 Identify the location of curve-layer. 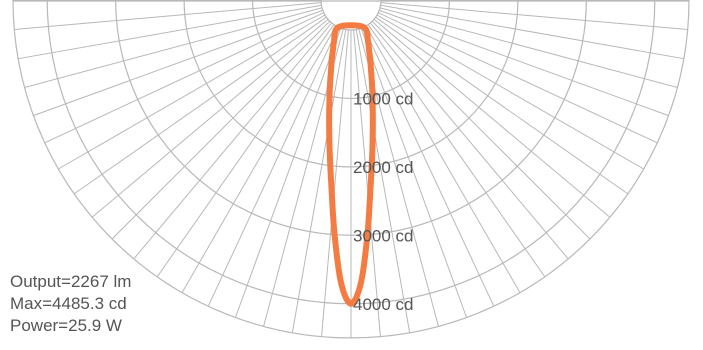
(351, 164).